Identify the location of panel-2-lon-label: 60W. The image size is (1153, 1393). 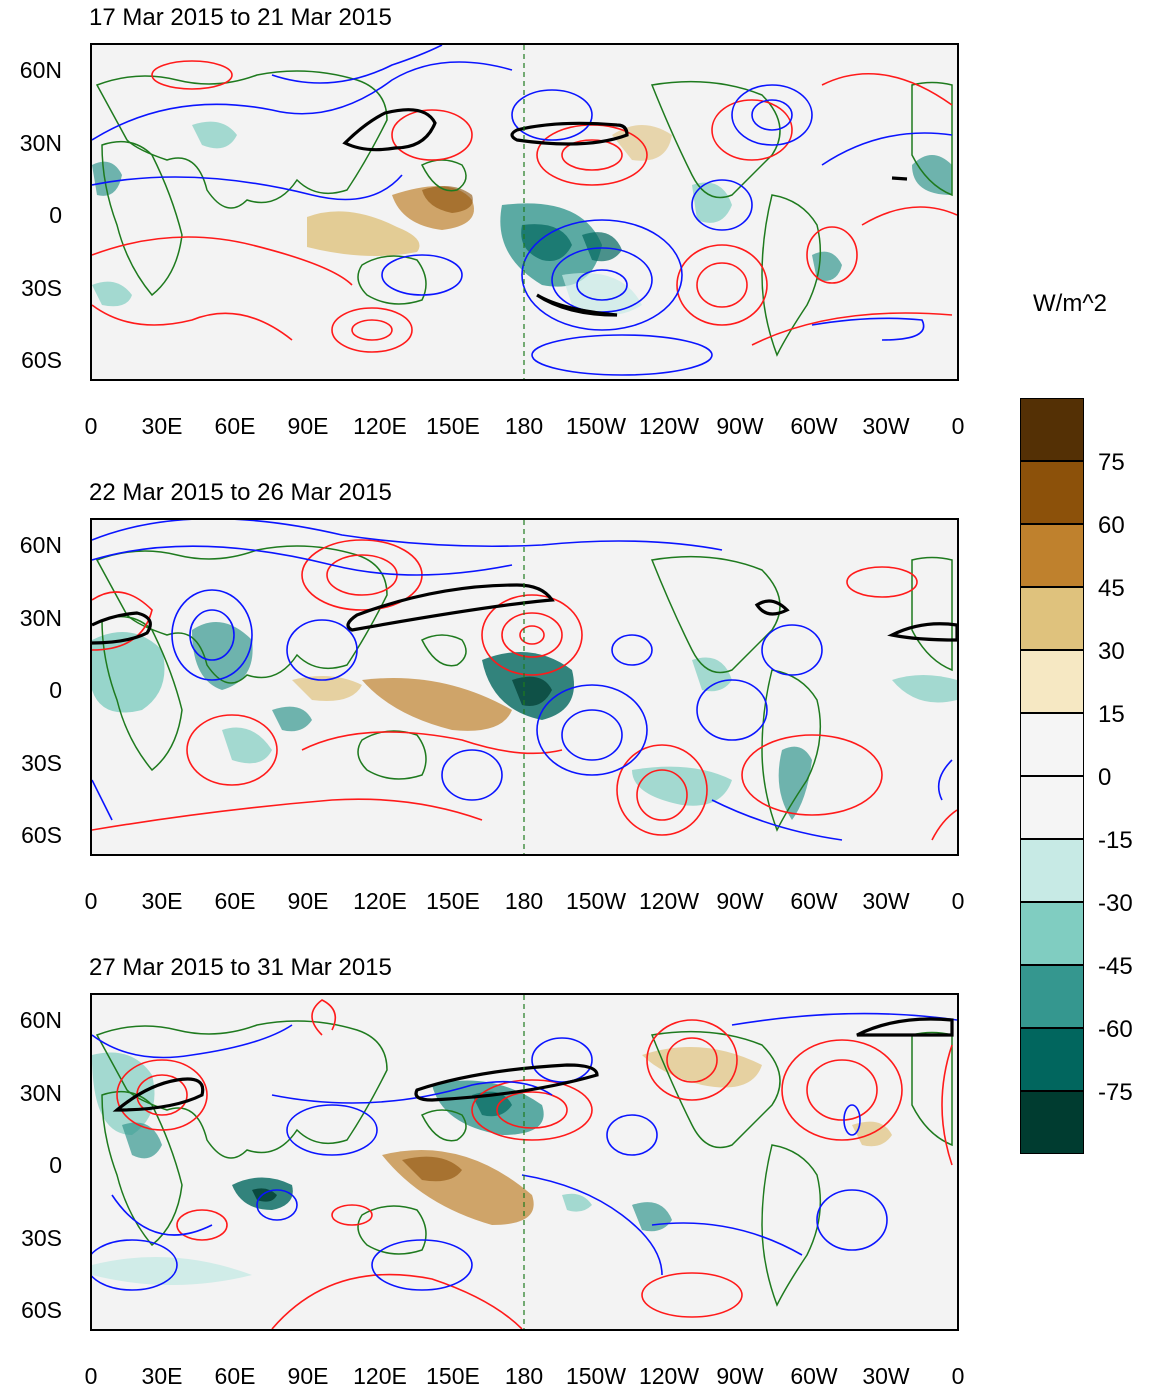
(814, 901).